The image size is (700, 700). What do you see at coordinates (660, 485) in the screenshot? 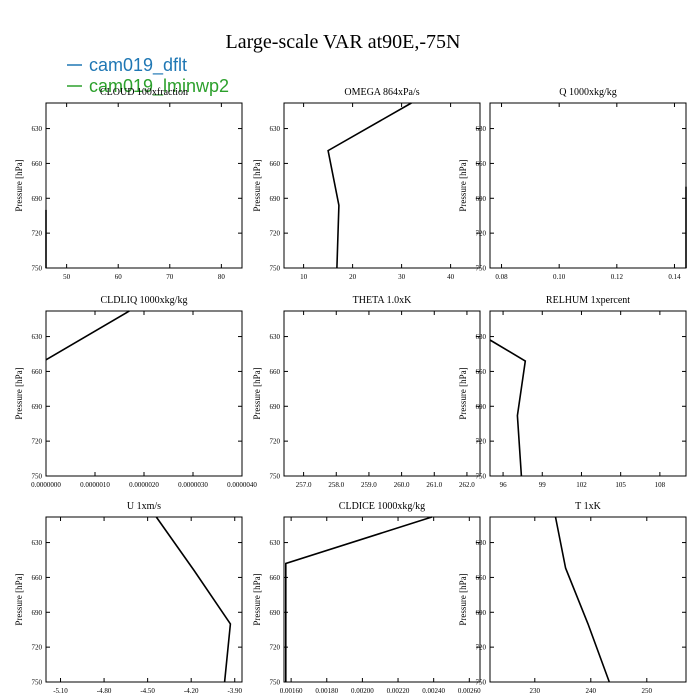
I see `x-tick-label: 108` at bounding box center [660, 485].